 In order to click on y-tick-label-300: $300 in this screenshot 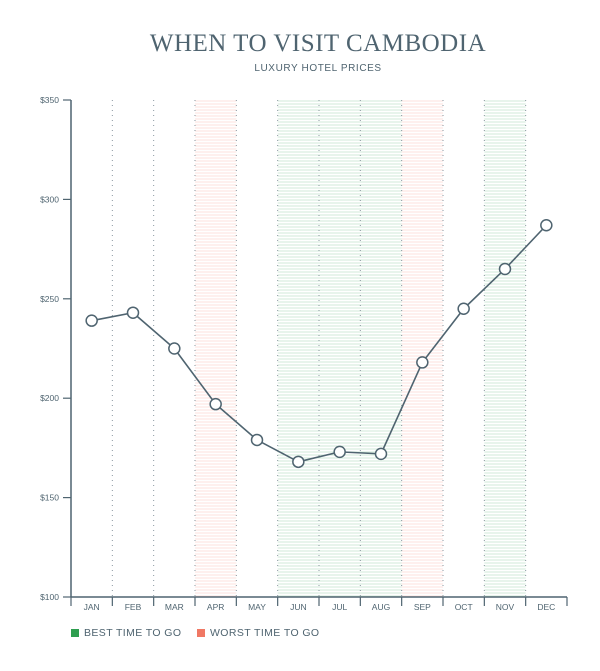, I will do `click(49, 199)`.